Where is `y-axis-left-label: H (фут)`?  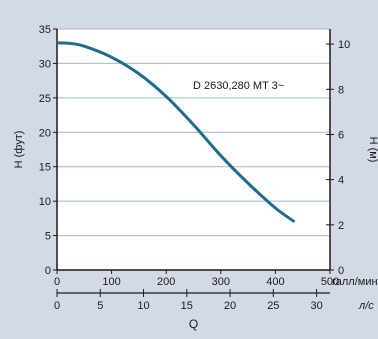
y-axis-left-label: H (фут) is located at coordinates (19, 150).